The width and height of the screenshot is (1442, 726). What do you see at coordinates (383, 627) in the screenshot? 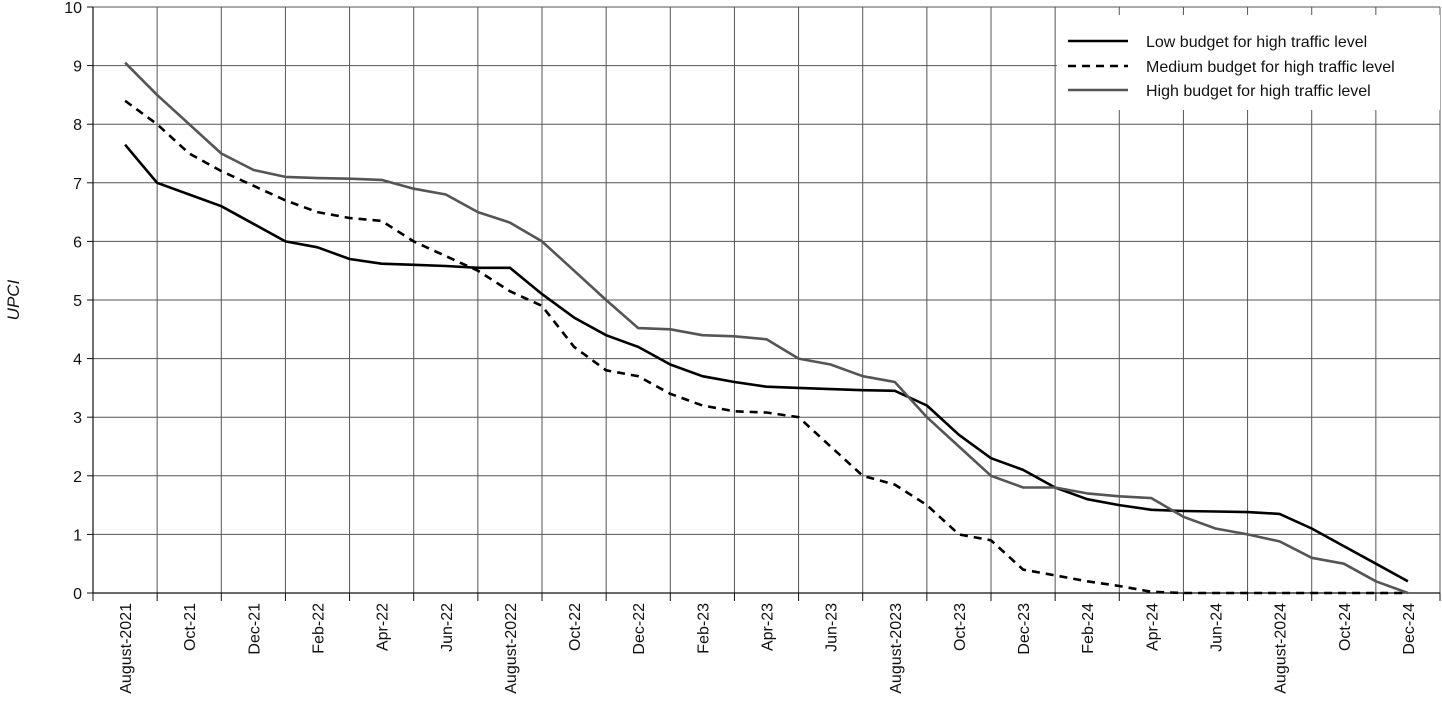
I see `x-tick-label: Apr-22` at bounding box center [383, 627].